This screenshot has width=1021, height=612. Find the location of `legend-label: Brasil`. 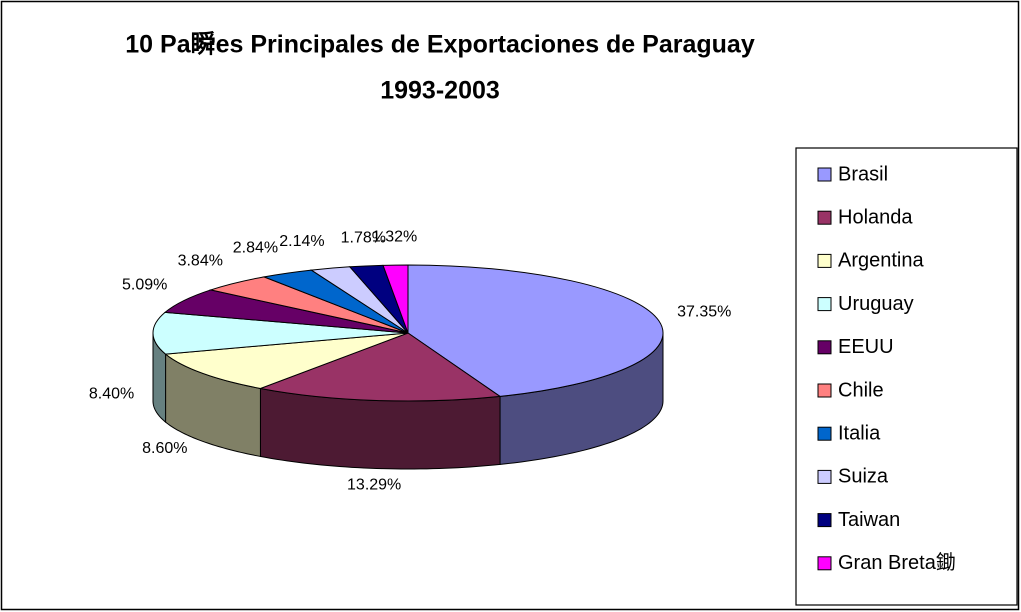

legend-label: Brasil is located at coordinates (863, 174).